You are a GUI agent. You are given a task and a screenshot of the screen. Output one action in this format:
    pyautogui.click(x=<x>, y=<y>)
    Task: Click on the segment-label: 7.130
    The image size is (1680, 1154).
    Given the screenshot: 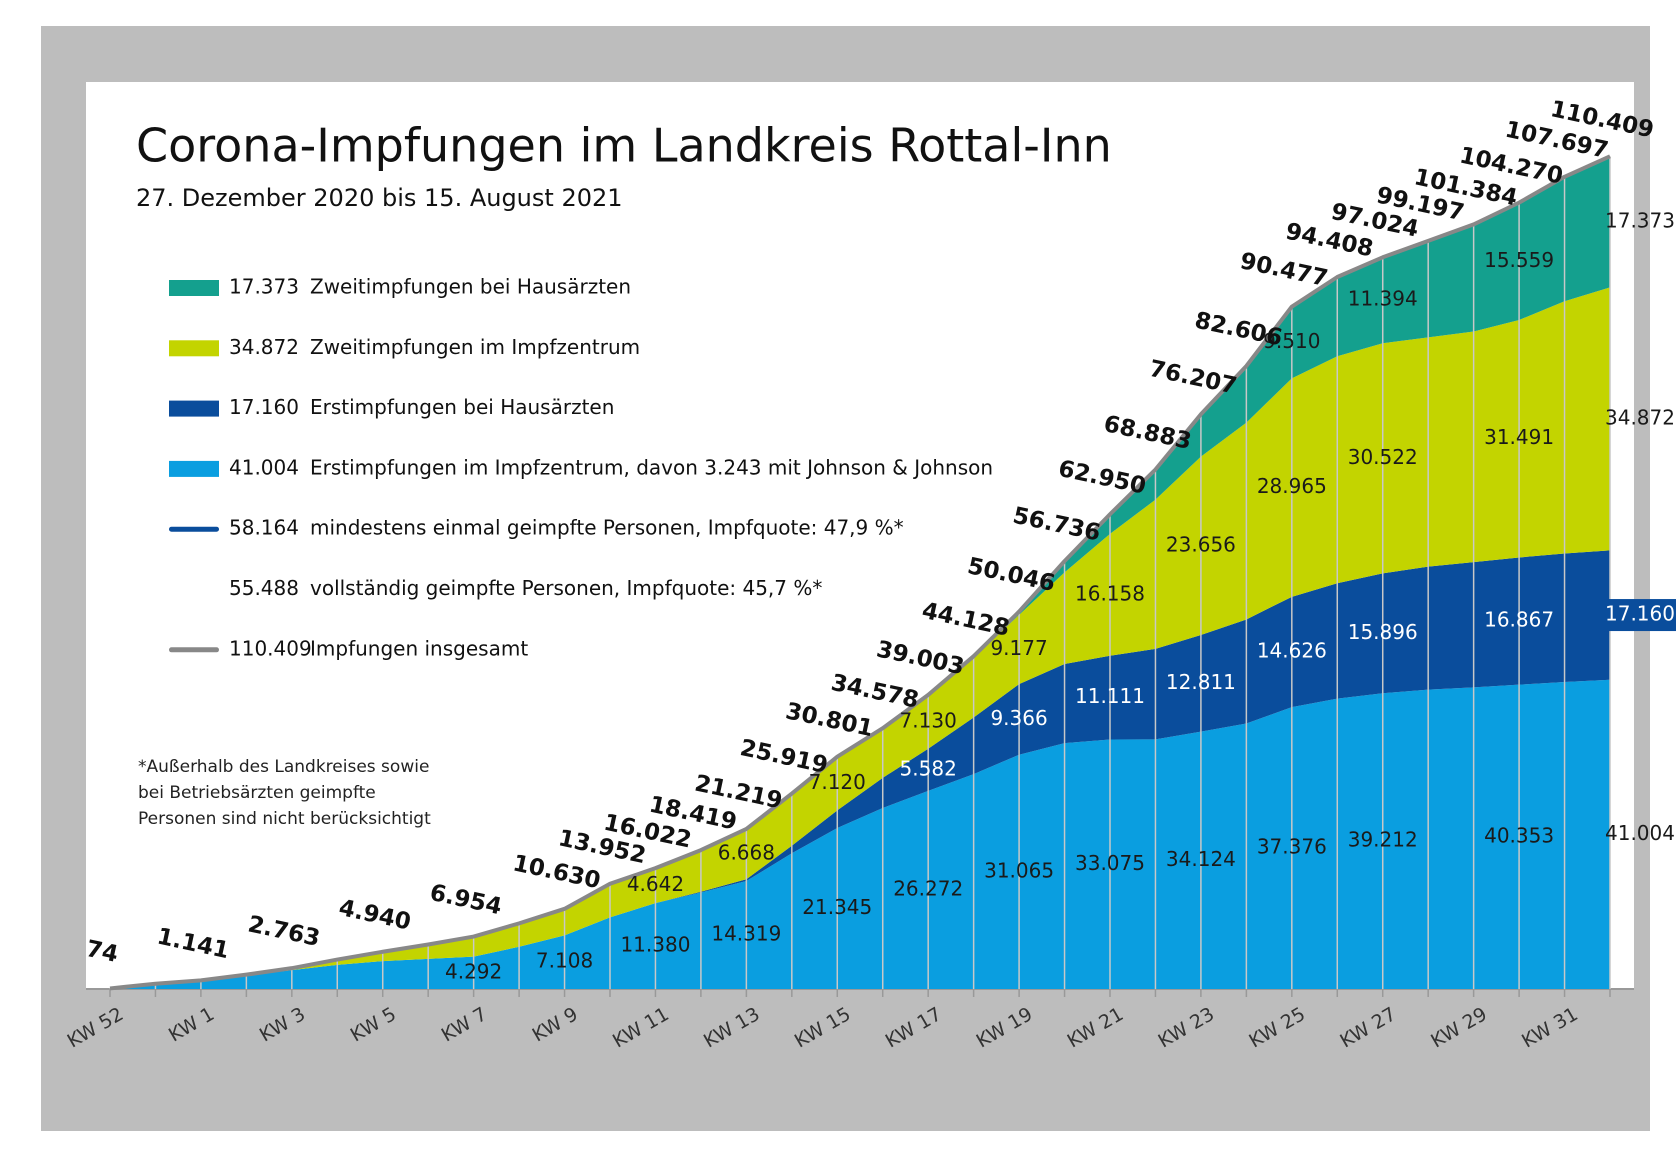 What is the action you would take?
    pyautogui.click(x=928, y=720)
    